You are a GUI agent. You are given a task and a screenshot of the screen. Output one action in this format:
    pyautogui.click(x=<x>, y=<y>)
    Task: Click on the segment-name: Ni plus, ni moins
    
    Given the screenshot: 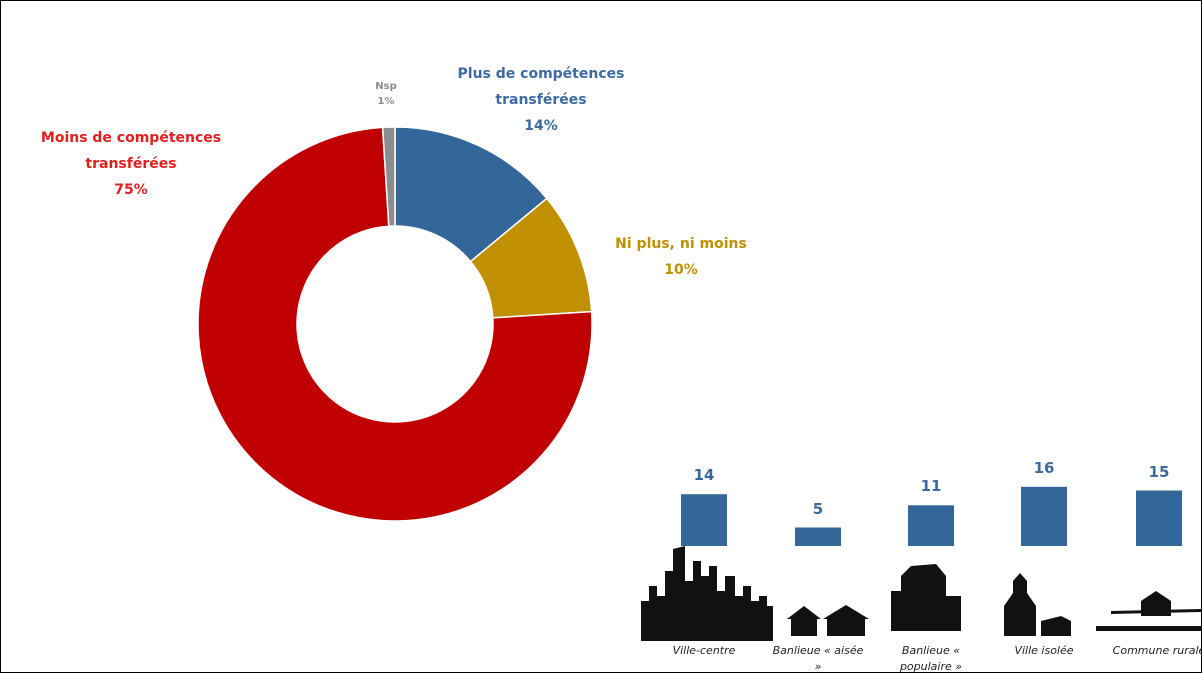 What is the action you would take?
    pyautogui.click(x=681, y=244)
    